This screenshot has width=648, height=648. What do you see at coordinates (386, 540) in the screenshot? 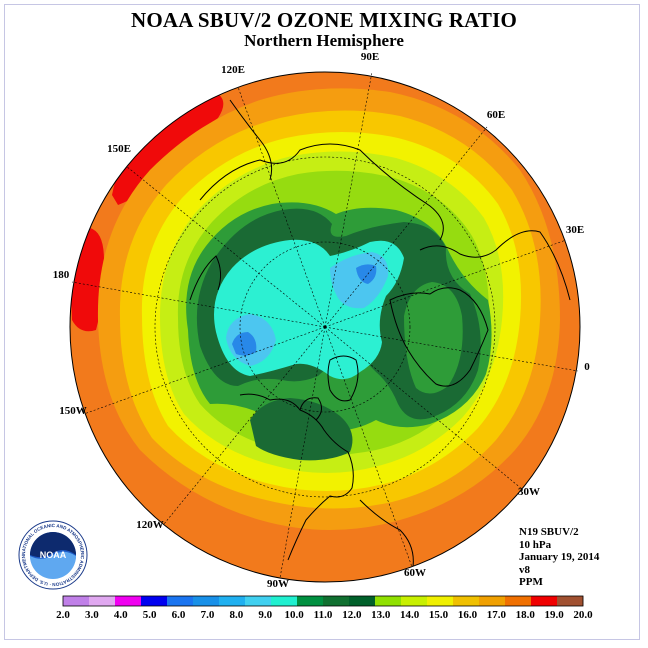
I see `coastline-south-america` at bounding box center [386, 540].